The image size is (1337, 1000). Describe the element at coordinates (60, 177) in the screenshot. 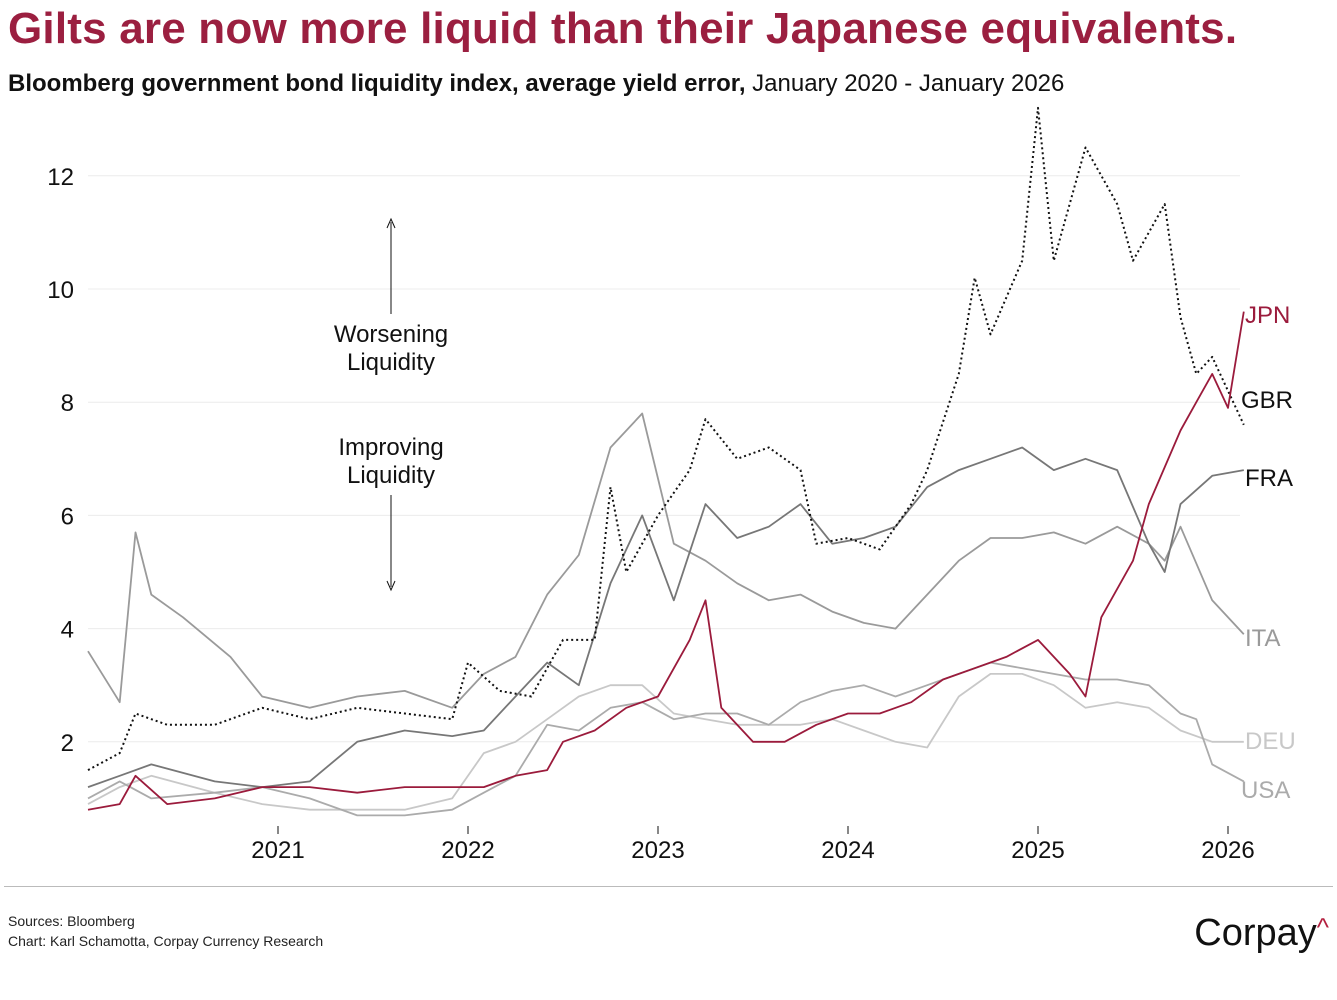

I see `y-tick-label: 12` at that location.